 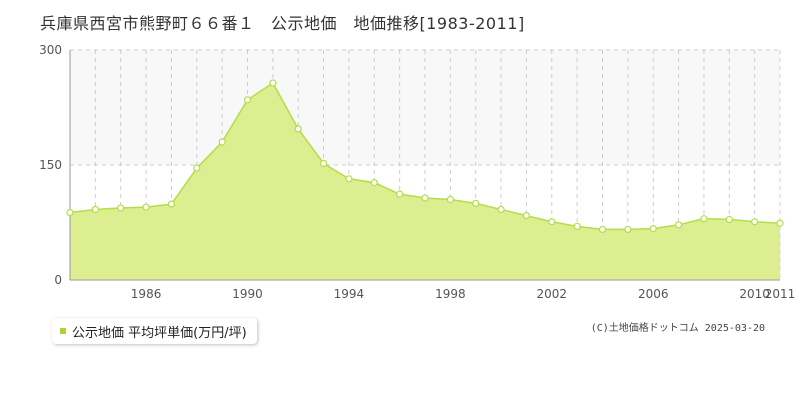 I want to click on x-tick-label: 2010, so click(x=754, y=294).